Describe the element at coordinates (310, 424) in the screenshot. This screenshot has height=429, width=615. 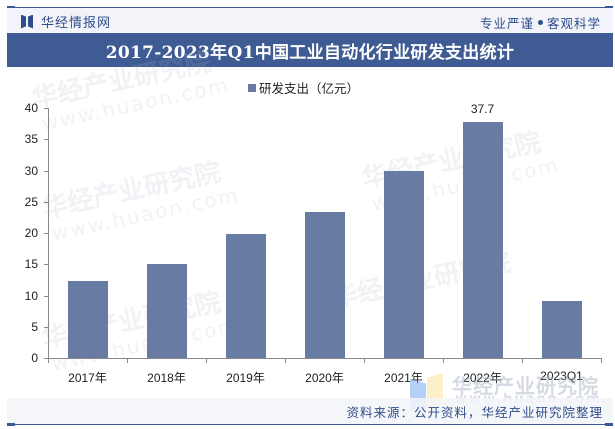
I see `bottom-border-line` at that location.